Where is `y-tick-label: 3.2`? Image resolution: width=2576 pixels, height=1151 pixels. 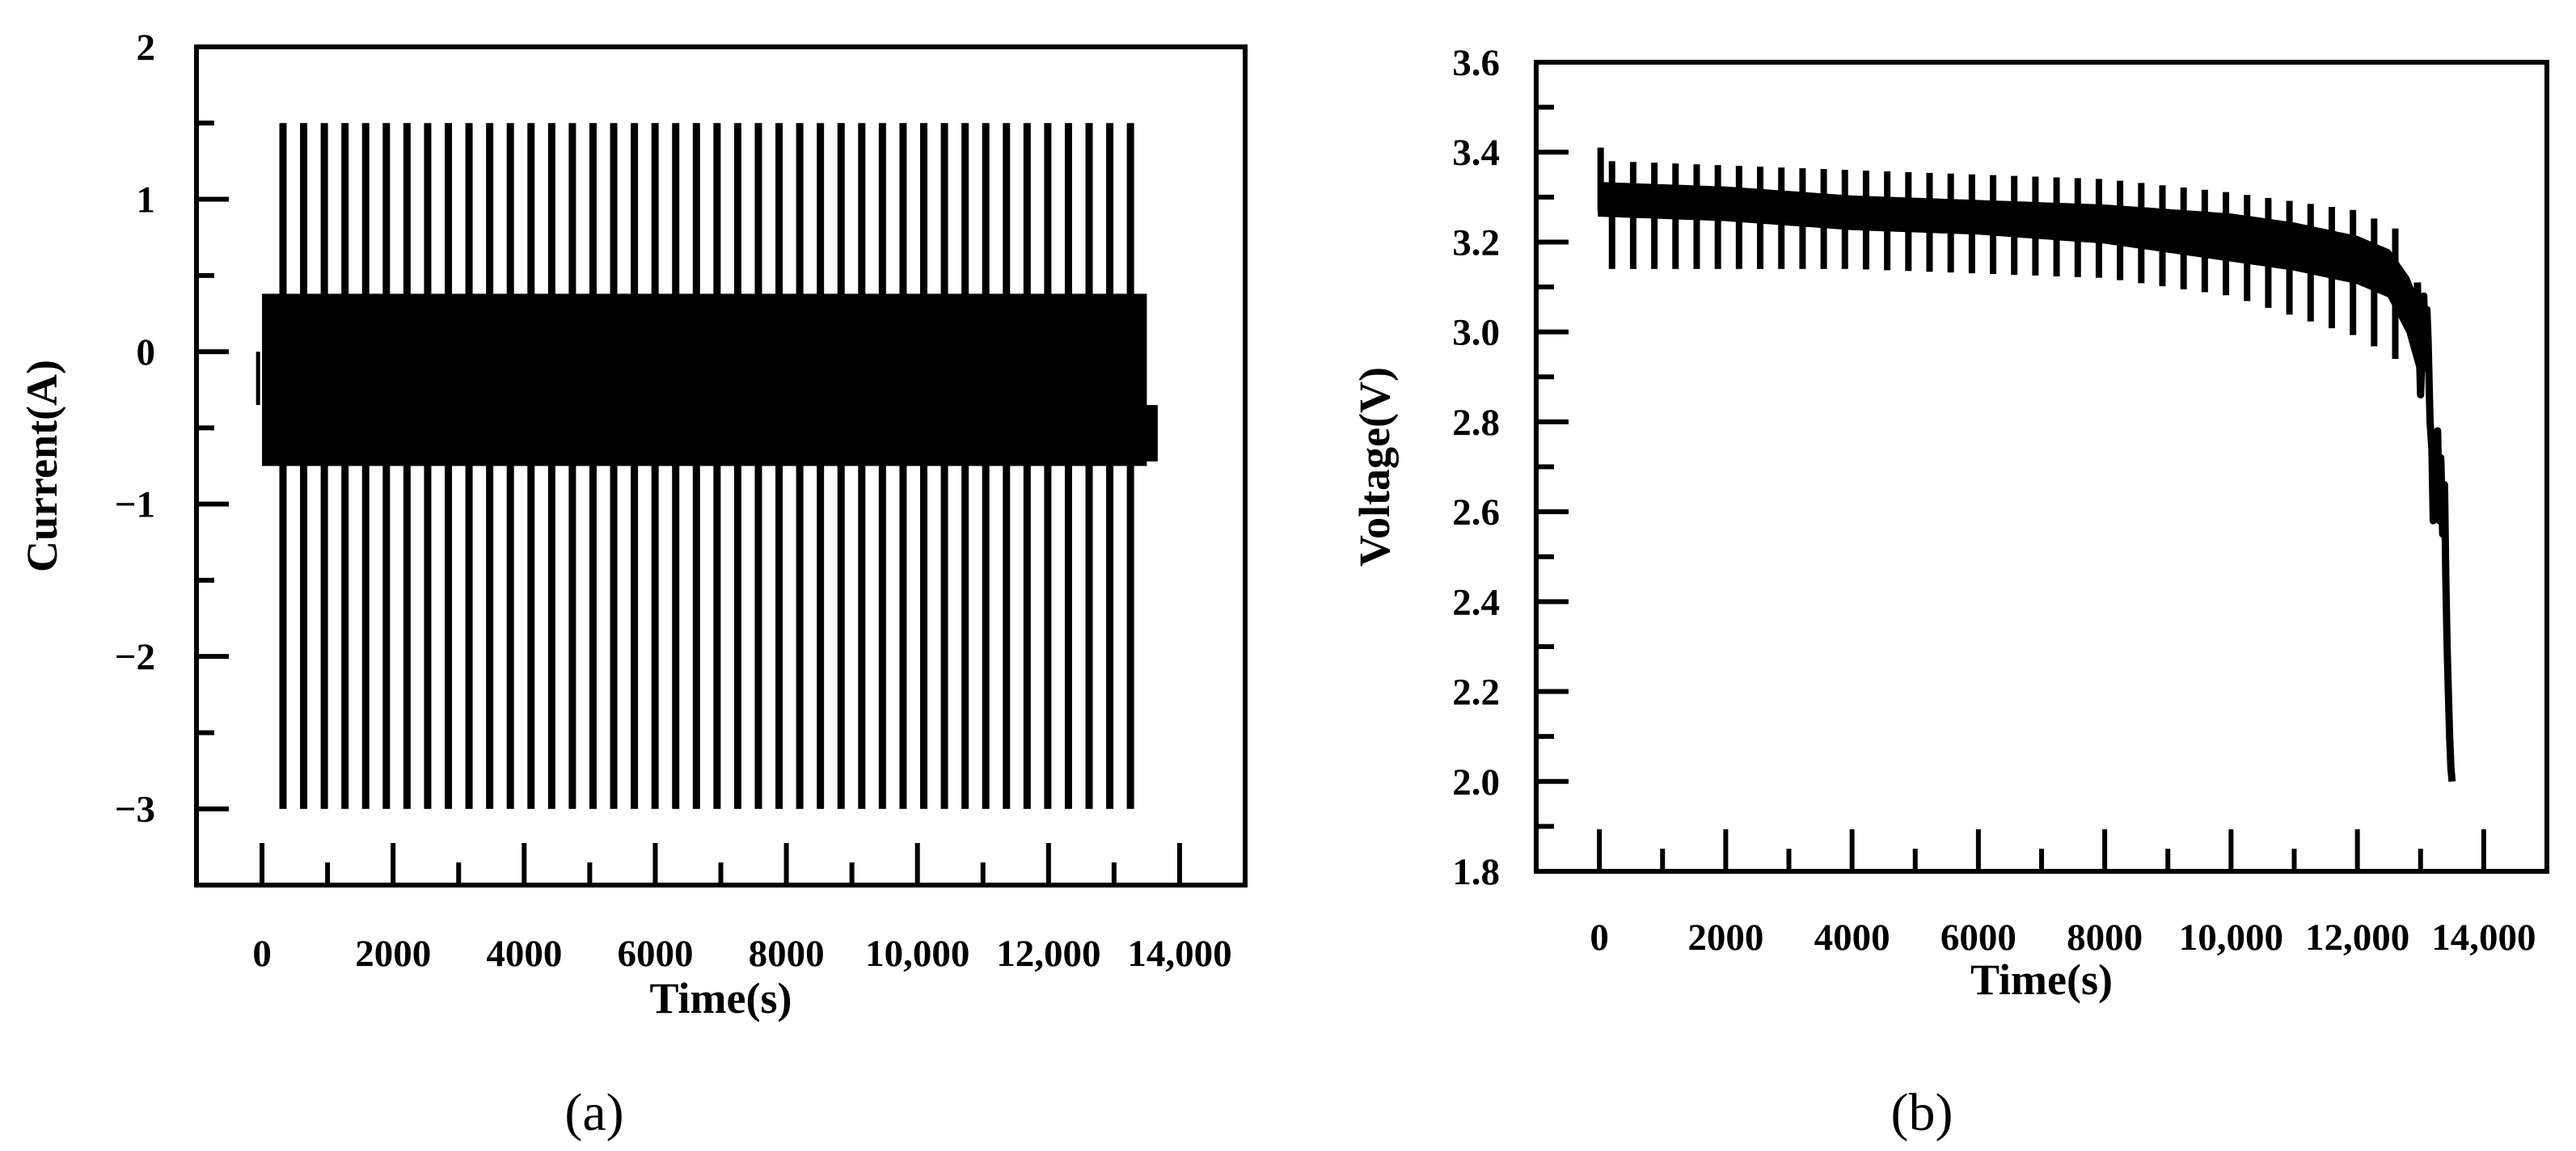 y-tick-label: 3.2 is located at coordinates (1476, 243).